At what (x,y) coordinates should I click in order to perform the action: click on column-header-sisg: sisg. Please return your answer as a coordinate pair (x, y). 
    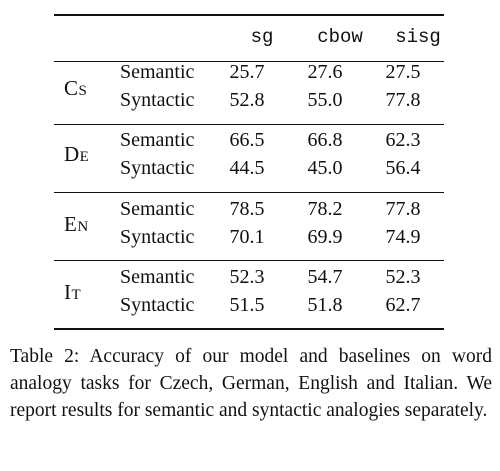
    Looking at the image, I should click on (418, 37).